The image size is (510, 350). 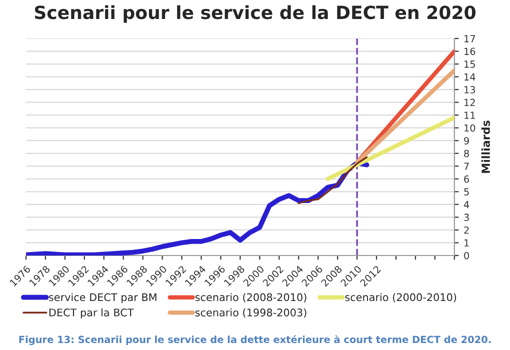 I want to click on y-tick-label: 12, so click(x=469, y=102).